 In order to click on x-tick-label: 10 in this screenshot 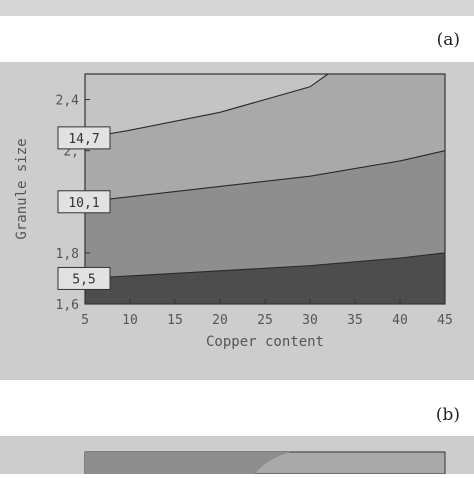, I will do `click(130, 320)`.